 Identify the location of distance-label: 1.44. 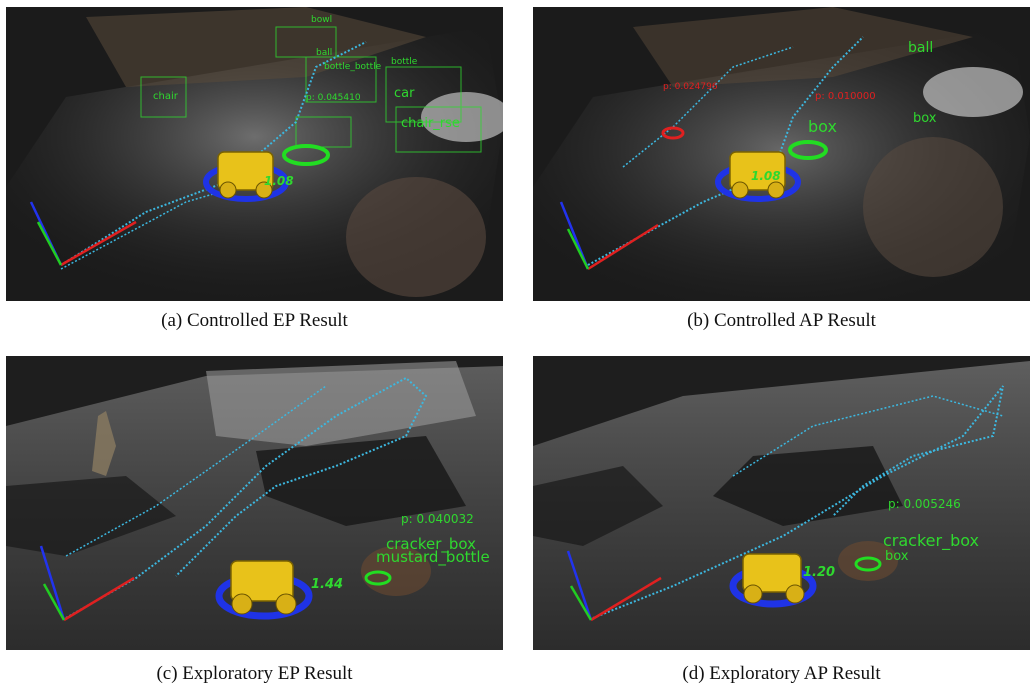
(327, 584).